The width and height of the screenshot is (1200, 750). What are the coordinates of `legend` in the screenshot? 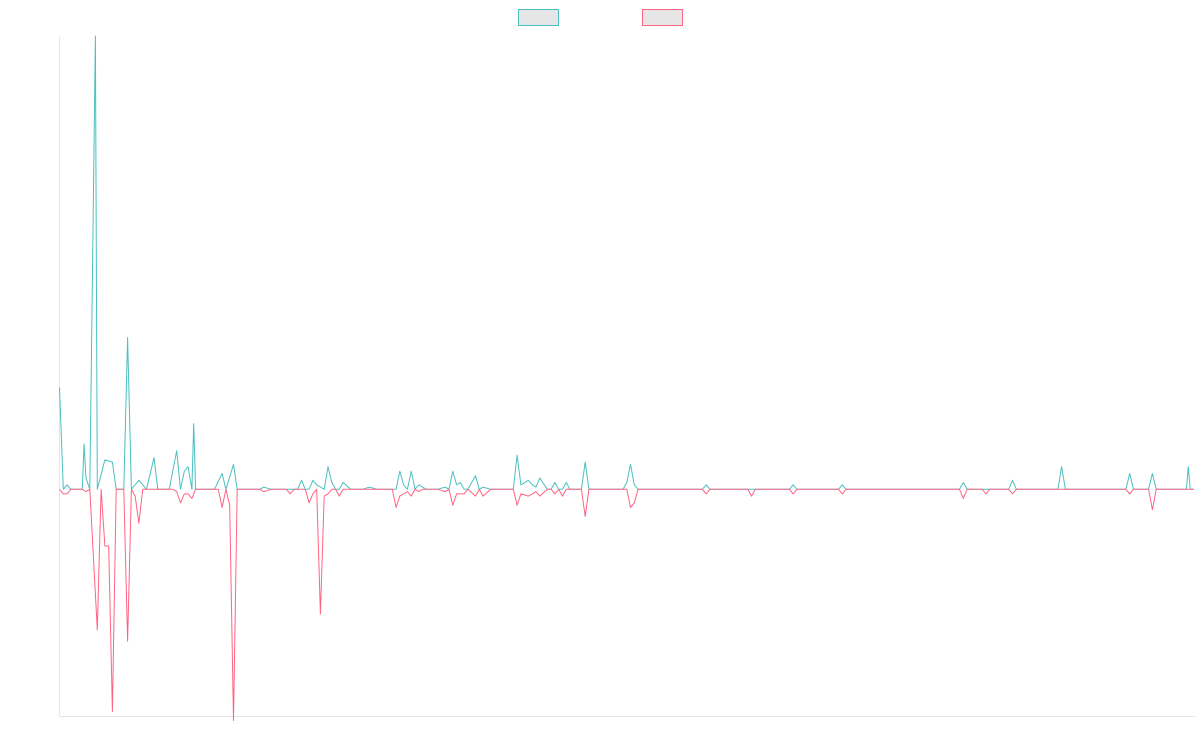 It's located at (600, 17).